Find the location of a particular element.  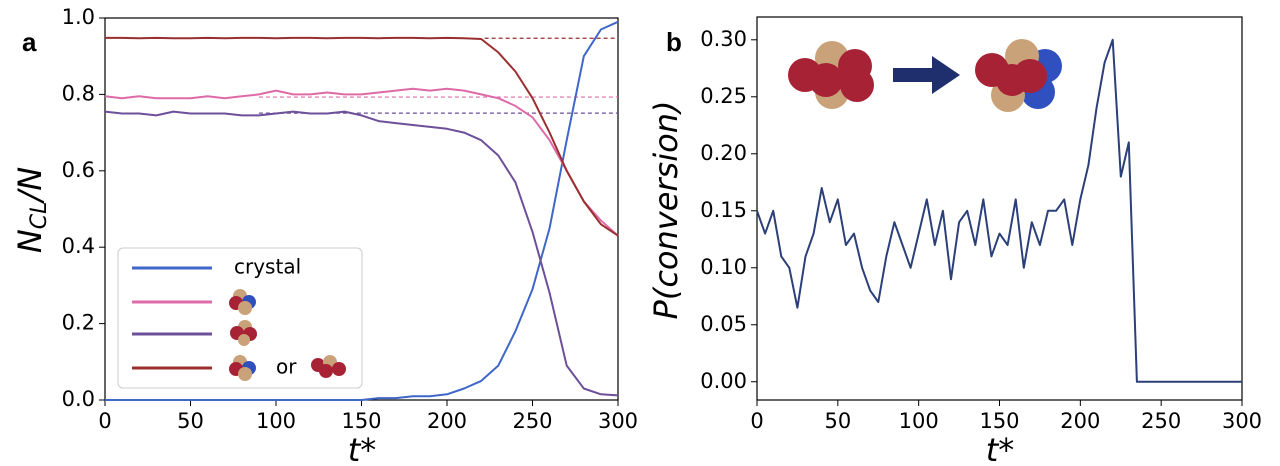

y-tick-label: 0.4 is located at coordinates (78, 246).